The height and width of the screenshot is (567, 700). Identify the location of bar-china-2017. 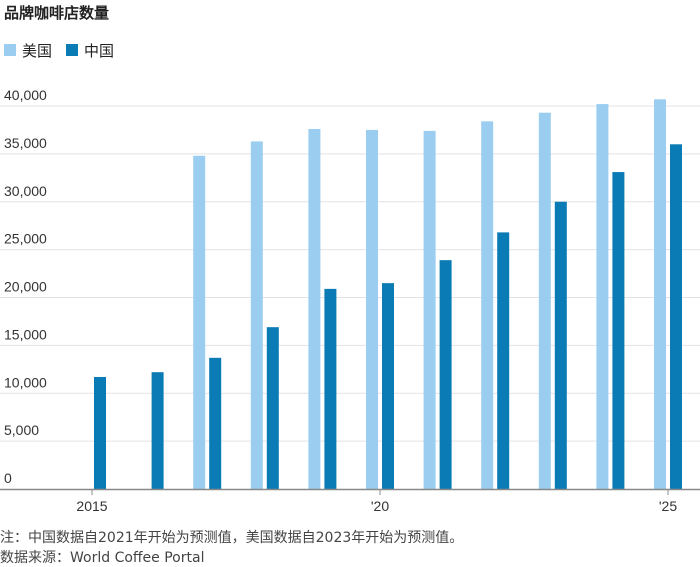
(215, 423).